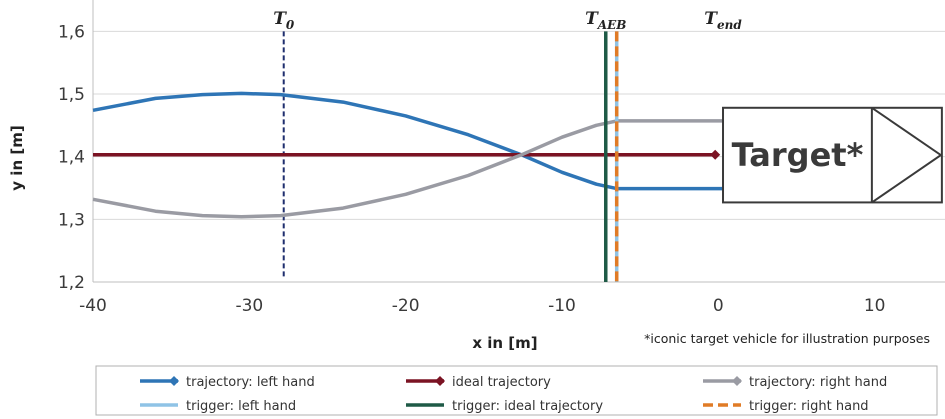 The height and width of the screenshot is (419, 945). I want to click on x-axis-label: x in [m], so click(504, 343).